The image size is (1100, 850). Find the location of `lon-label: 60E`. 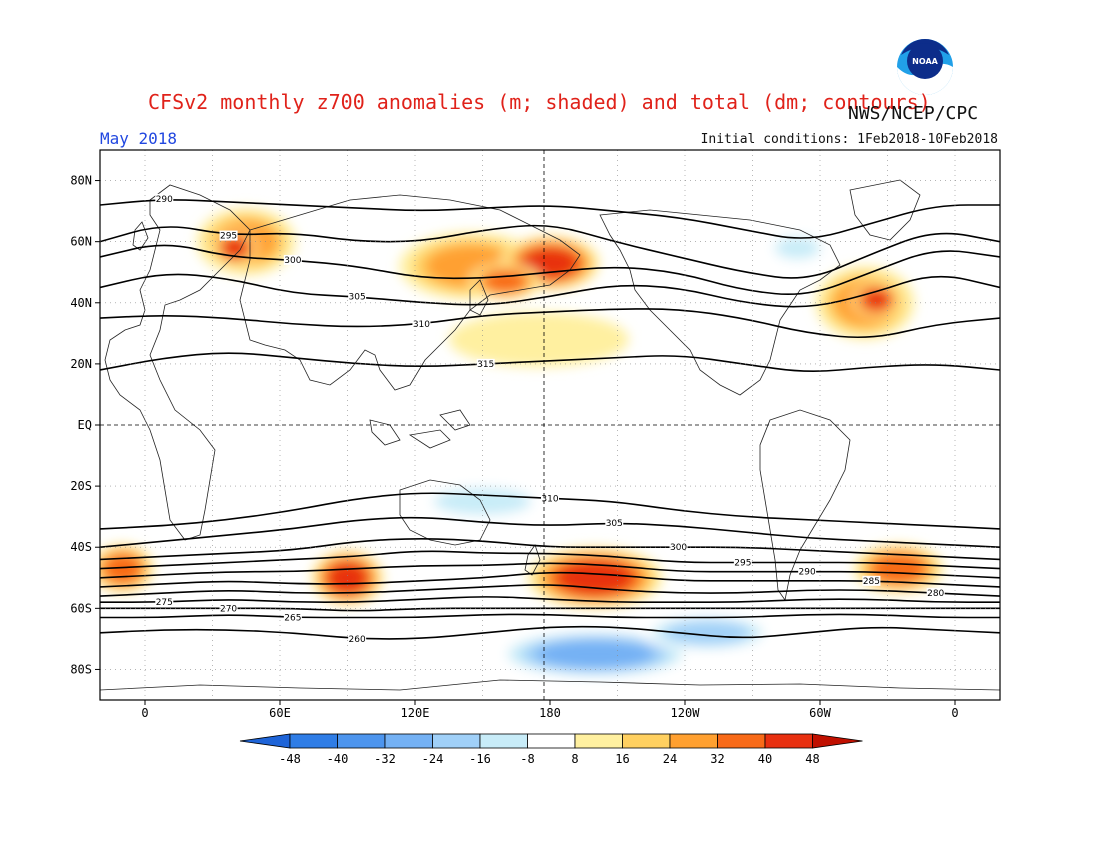

lon-label: 60E is located at coordinates (280, 713).